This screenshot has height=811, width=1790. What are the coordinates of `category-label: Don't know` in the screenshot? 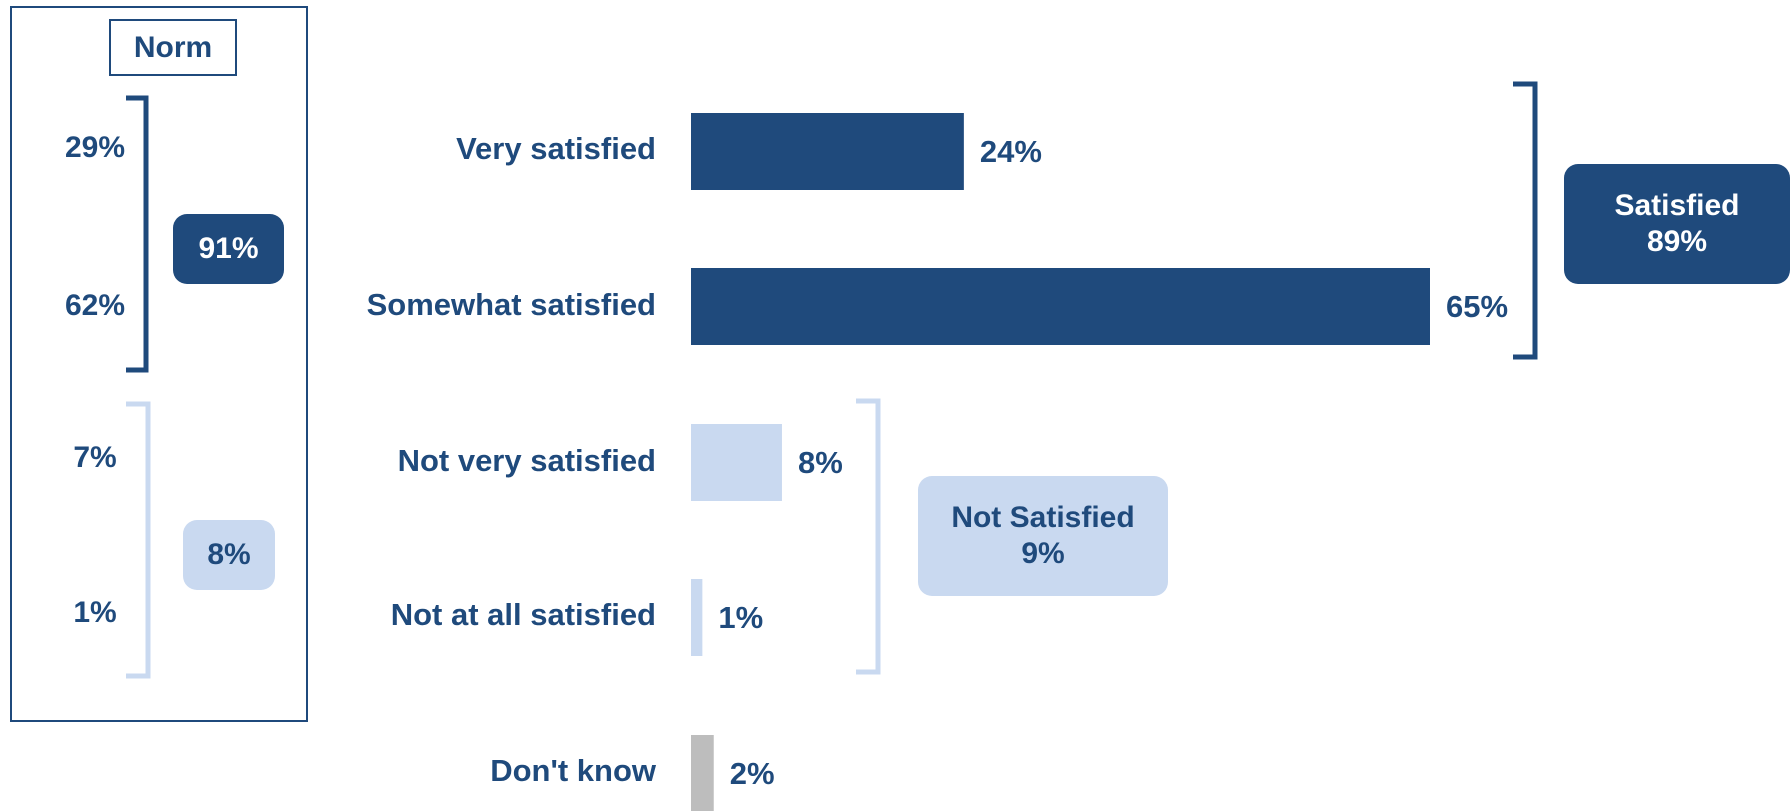 It's located at (573, 770).